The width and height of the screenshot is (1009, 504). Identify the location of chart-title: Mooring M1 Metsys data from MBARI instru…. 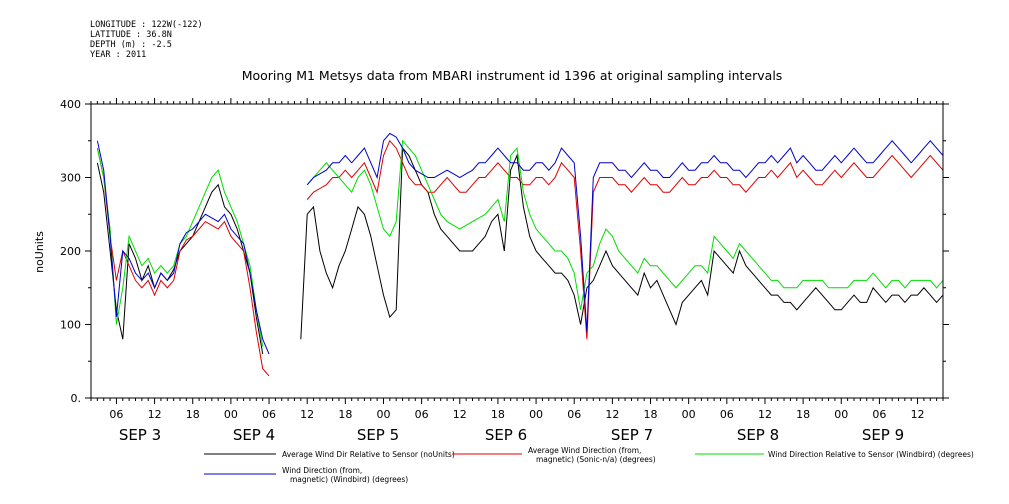
(512, 75).